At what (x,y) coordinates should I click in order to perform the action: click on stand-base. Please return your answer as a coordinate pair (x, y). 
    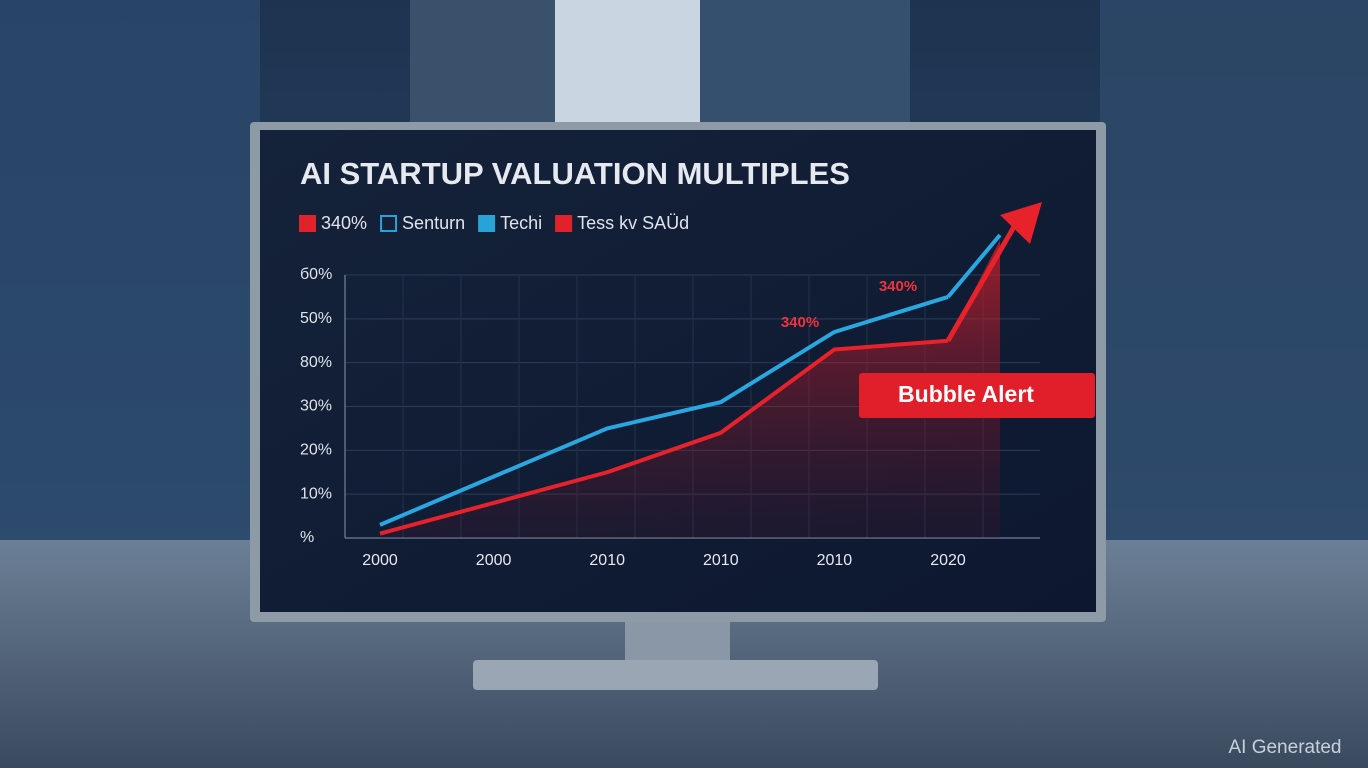
    Looking at the image, I should click on (675, 675).